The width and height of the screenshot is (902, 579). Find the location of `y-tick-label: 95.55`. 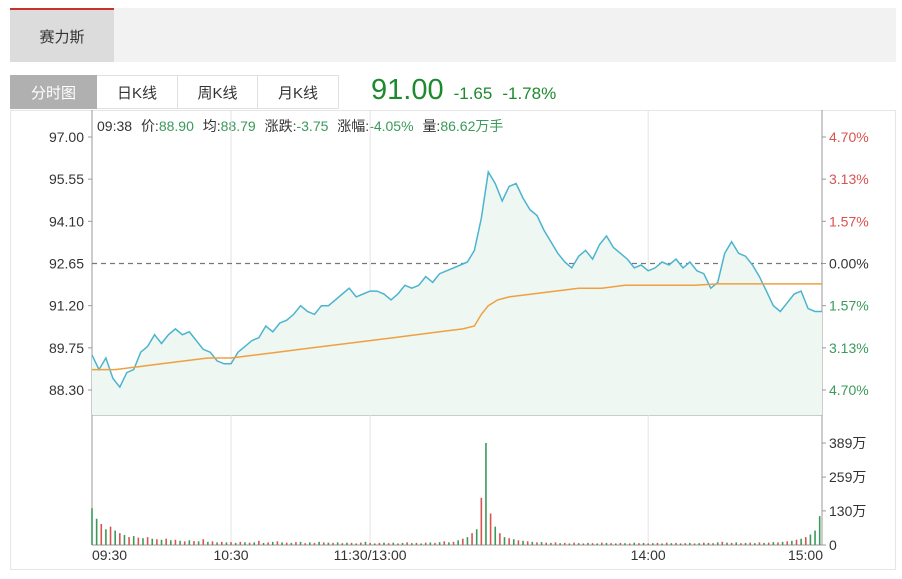

y-tick-label: 95.55 is located at coordinates (66, 179).